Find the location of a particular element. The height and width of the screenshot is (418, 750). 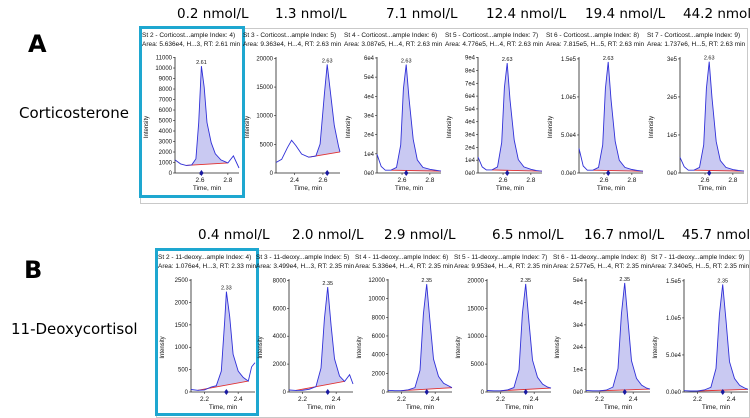

peak-area-b6 is located at coordinates (722, 337).